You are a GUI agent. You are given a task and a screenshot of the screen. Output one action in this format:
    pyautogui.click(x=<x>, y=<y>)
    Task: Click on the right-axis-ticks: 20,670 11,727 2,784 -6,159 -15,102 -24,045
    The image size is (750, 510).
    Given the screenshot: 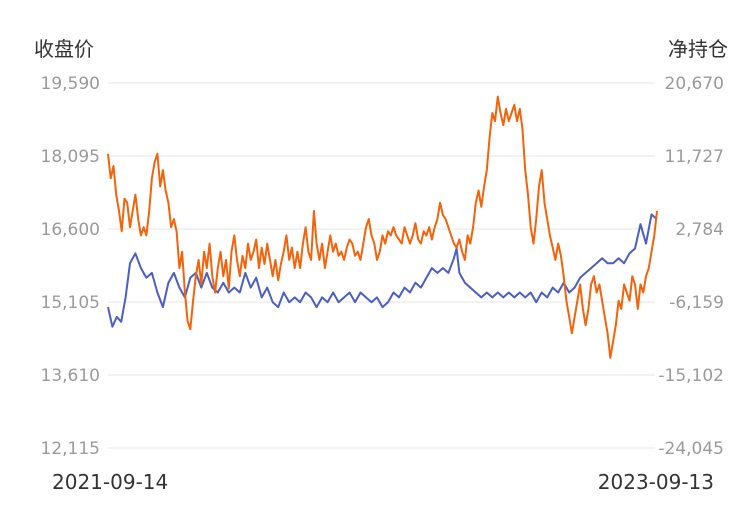 What is the action you would take?
    pyautogui.click(x=691, y=266)
    